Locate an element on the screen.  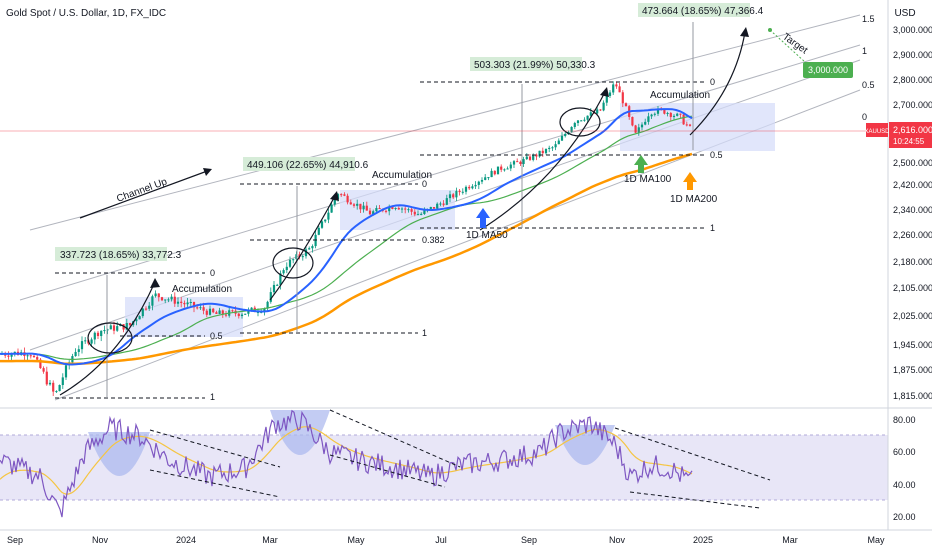
time-tick-sep-2024: Sep is located at coordinates (529, 540).